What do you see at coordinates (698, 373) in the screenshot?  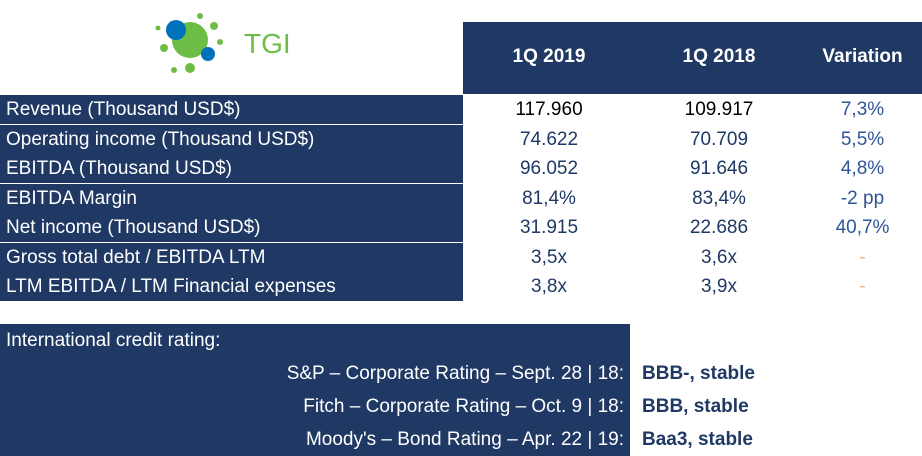 I see `rating-value: BBB-, stable` at bounding box center [698, 373].